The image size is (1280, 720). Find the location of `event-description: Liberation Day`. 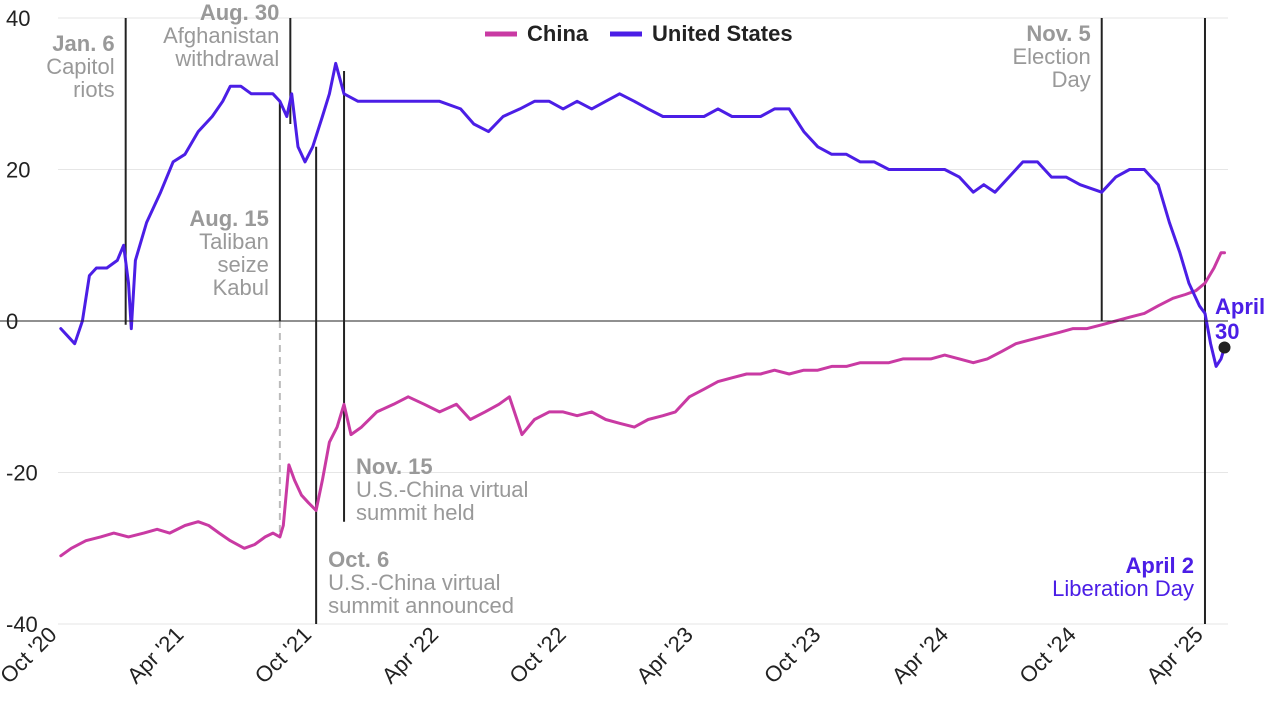

event-description: Liberation Day is located at coordinates (1123, 588).